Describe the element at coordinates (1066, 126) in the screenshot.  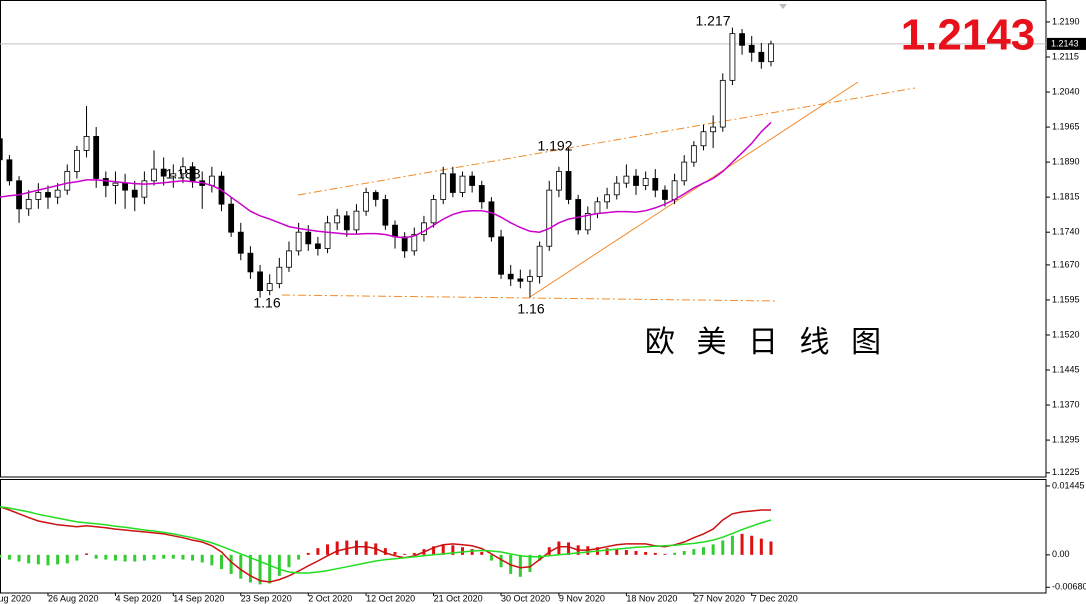
I see `y-tick-label: 1.1965` at that location.